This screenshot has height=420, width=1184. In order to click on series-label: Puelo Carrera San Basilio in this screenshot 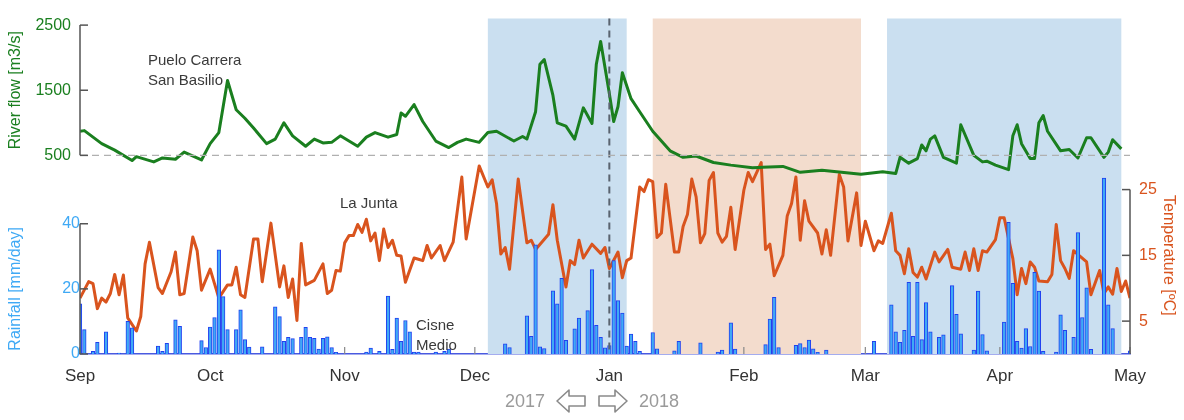, I will do `click(195, 69)`.